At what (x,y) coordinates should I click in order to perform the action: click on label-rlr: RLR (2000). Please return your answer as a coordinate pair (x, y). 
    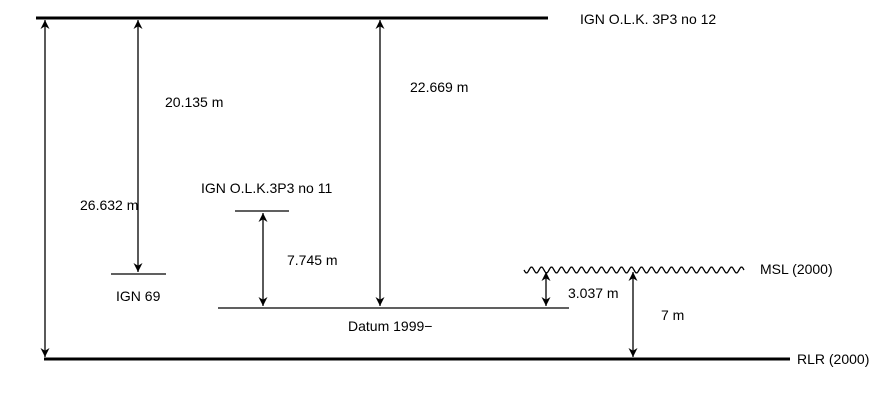
    Looking at the image, I should click on (833, 359).